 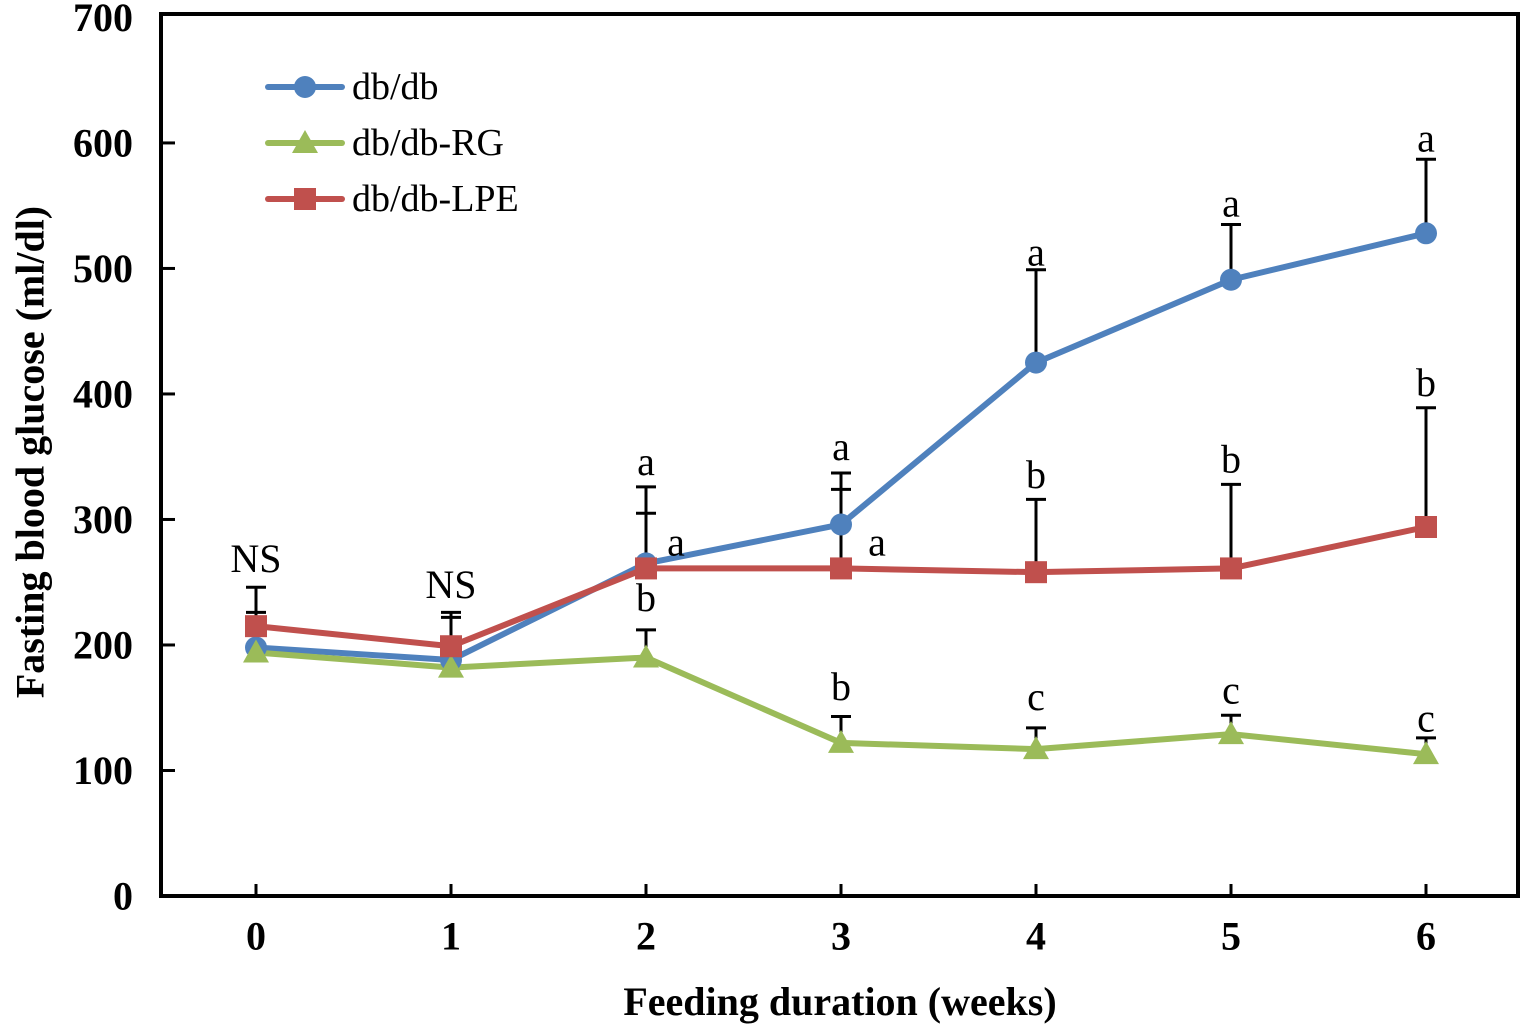 What do you see at coordinates (123, 896) in the screenshot?
I see `y-tick-label: 0` at bounding box center [123, 896].